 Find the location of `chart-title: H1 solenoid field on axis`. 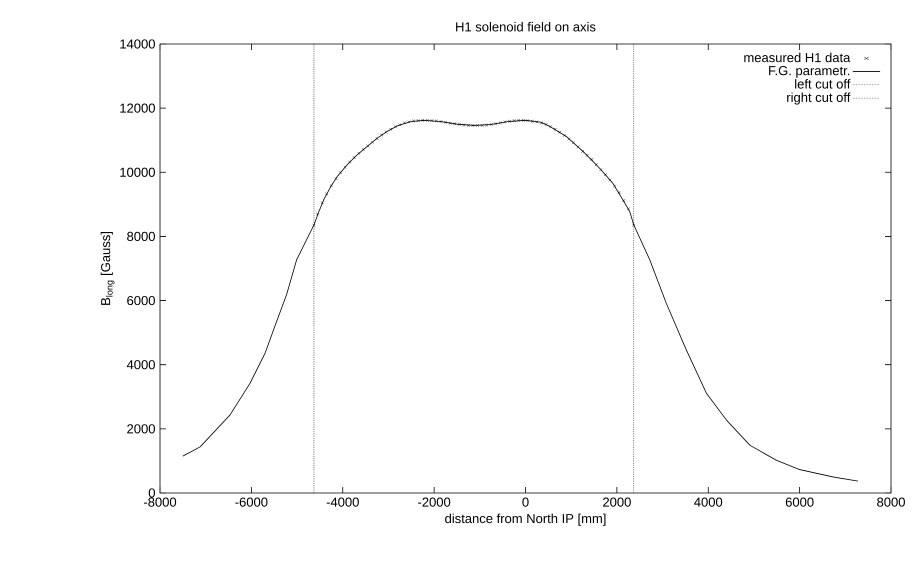

chart-title: H1 solenoid field on axis is located at coordinates (526, 27).